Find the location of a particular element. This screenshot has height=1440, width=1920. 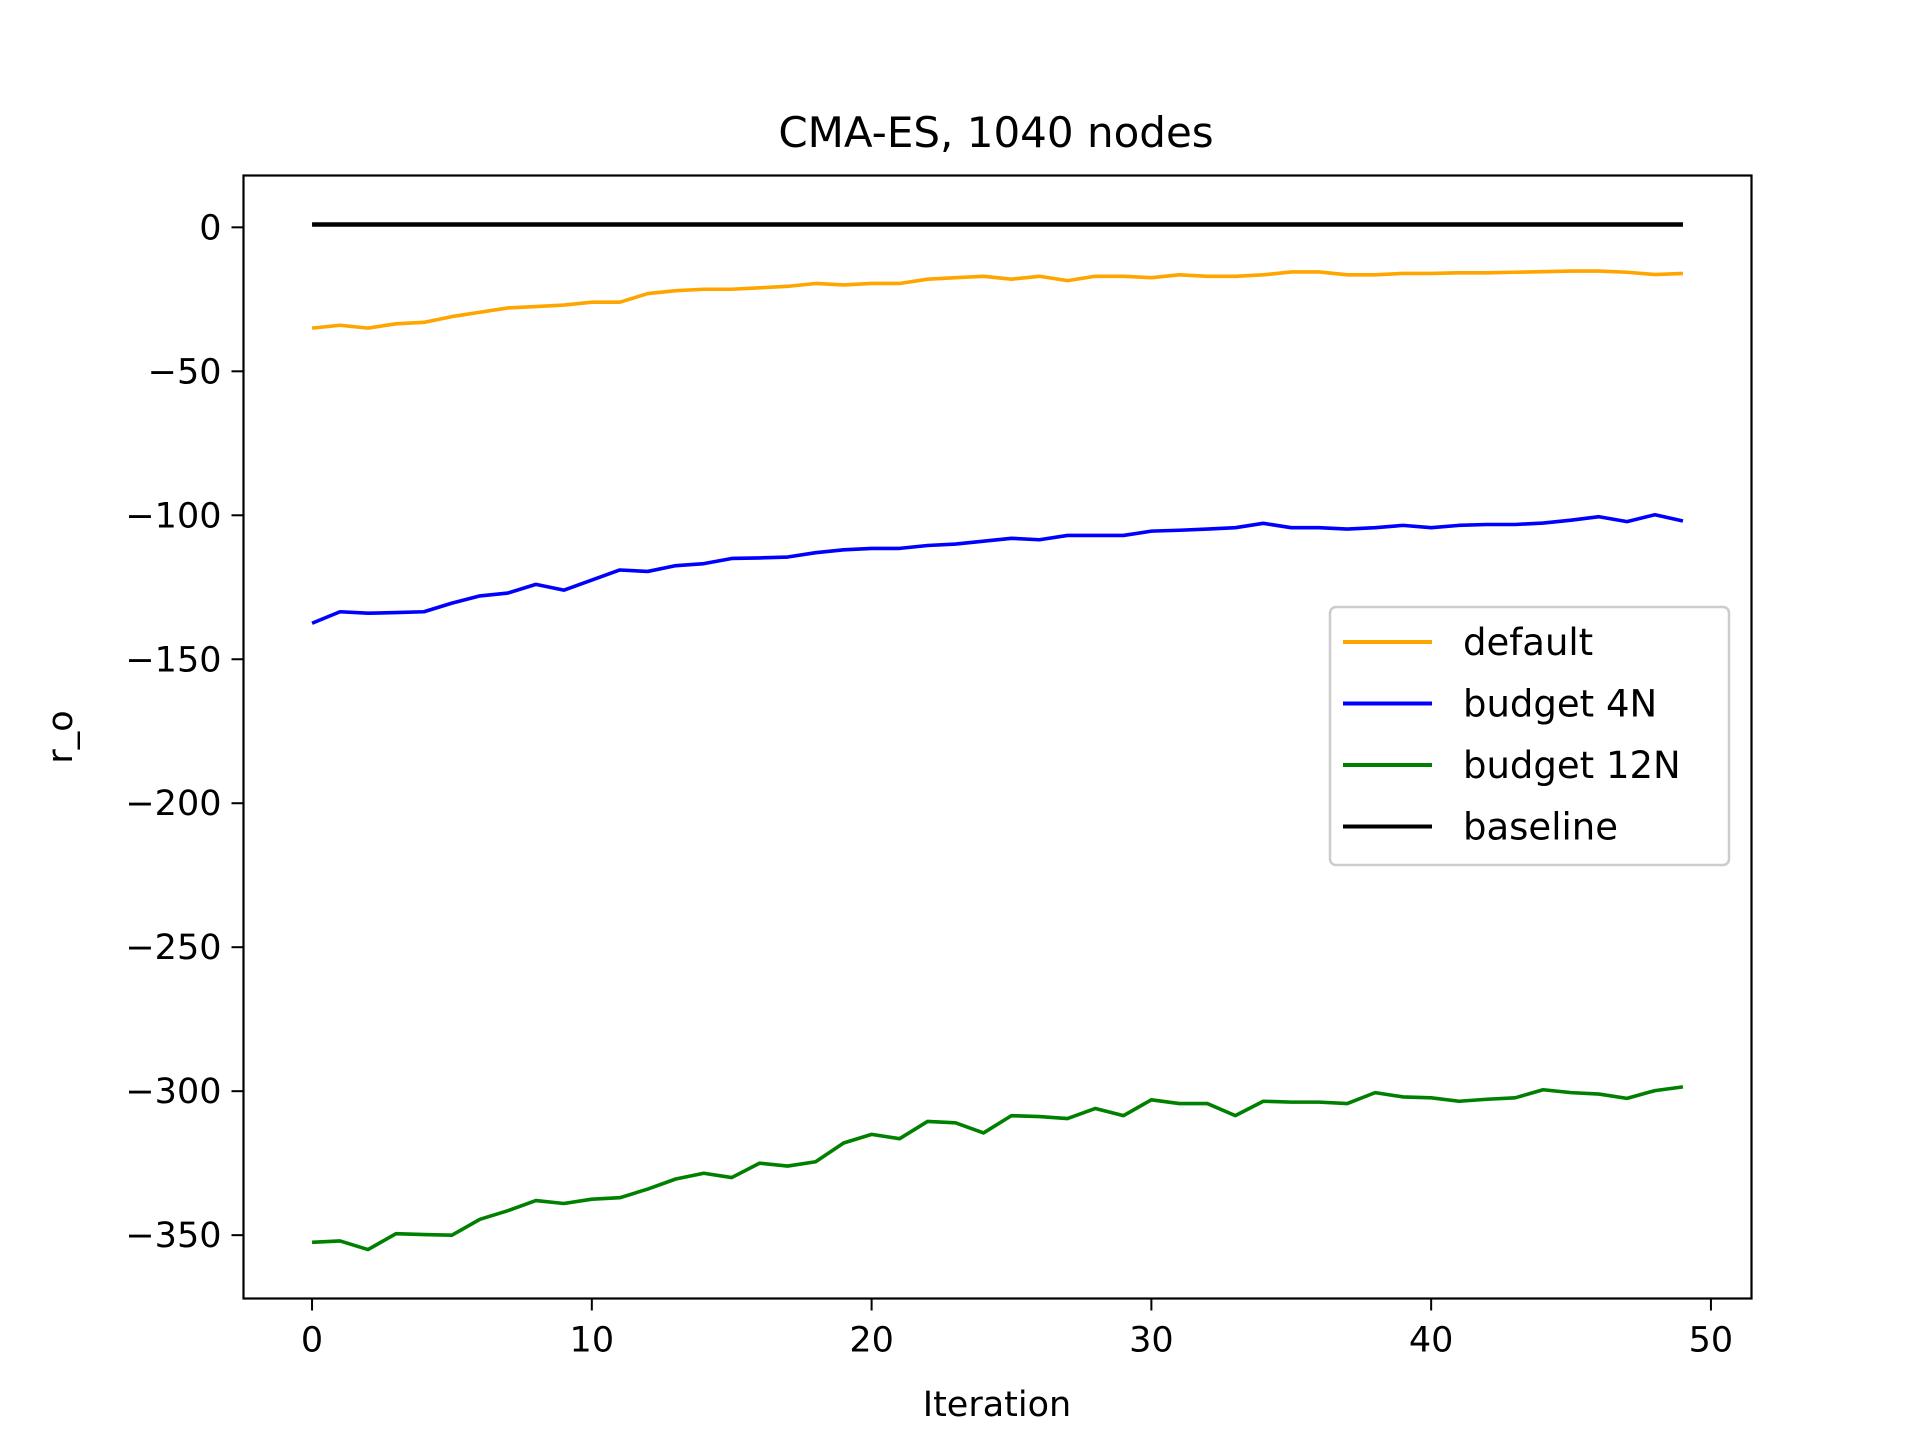

legend-frame is located at coordinates (1529, 736).